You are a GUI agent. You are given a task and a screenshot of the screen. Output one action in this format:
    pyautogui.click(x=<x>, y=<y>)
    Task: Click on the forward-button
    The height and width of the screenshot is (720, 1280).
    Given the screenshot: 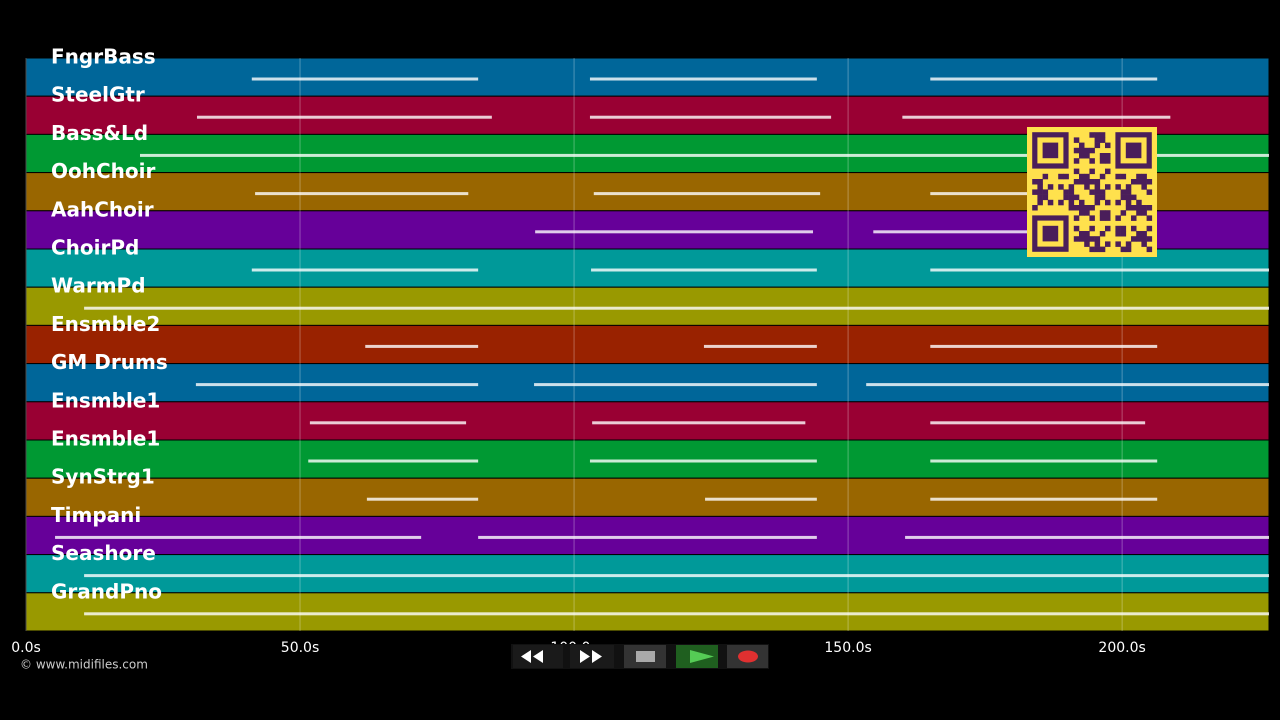 What is the action you would take?
    pyautogui.click(x=592, y=656)
    